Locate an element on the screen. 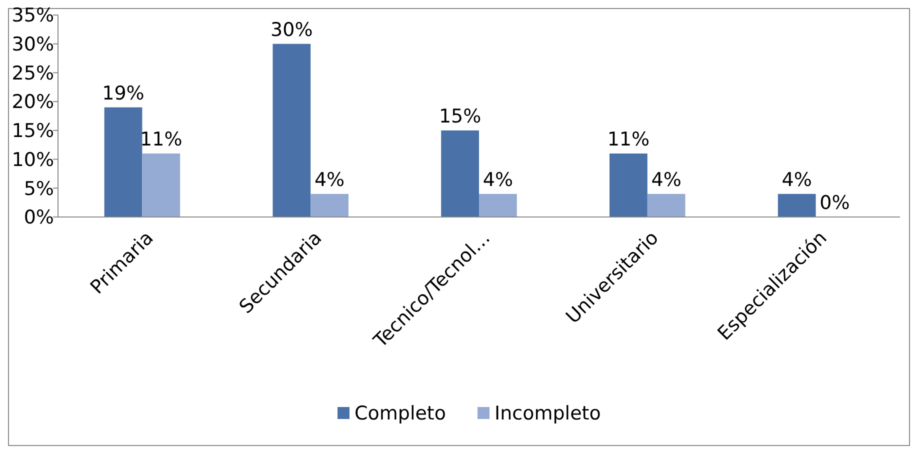  y-tick-label: 35% is located at coordinates (33, 15).